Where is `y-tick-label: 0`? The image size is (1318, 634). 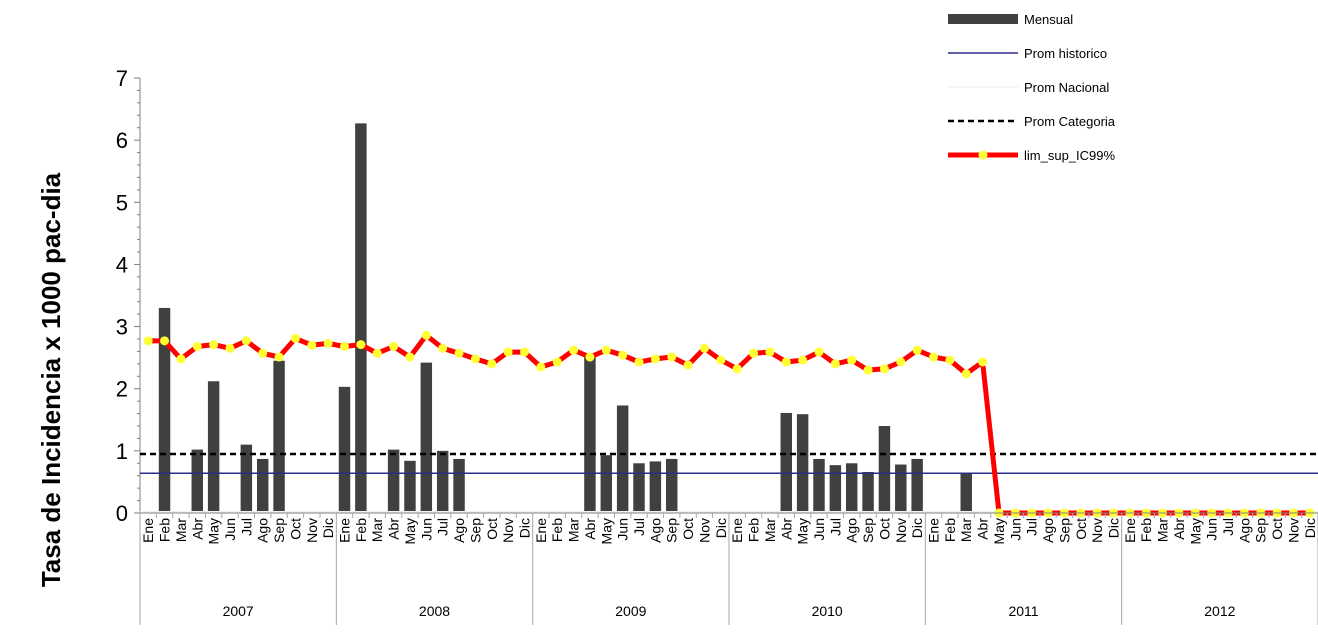
y-tick-label: 0 is located at coordinates (122, 513).